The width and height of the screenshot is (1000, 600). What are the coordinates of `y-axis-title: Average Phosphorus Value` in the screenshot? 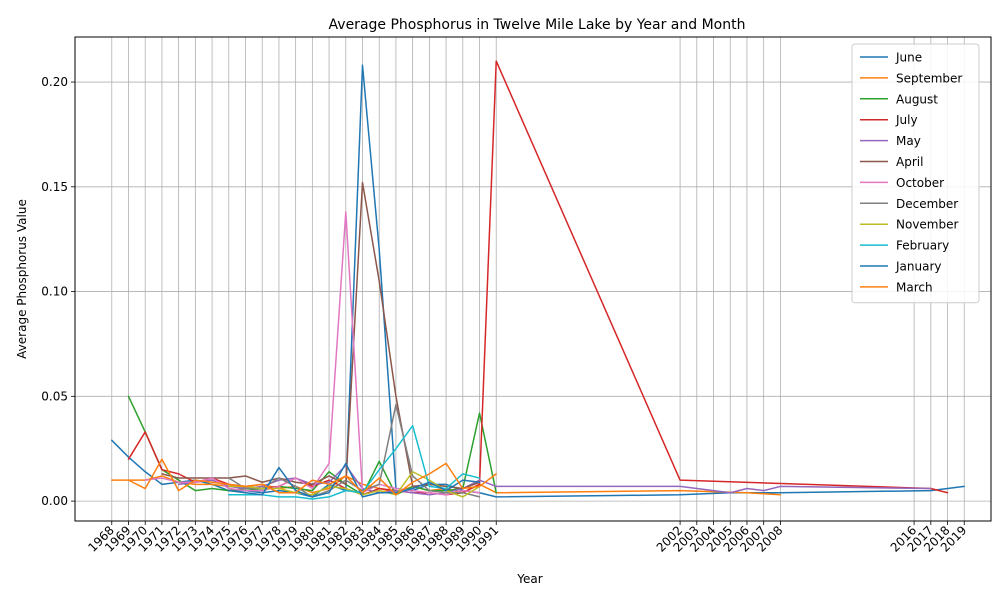 It's located at (22, 279).